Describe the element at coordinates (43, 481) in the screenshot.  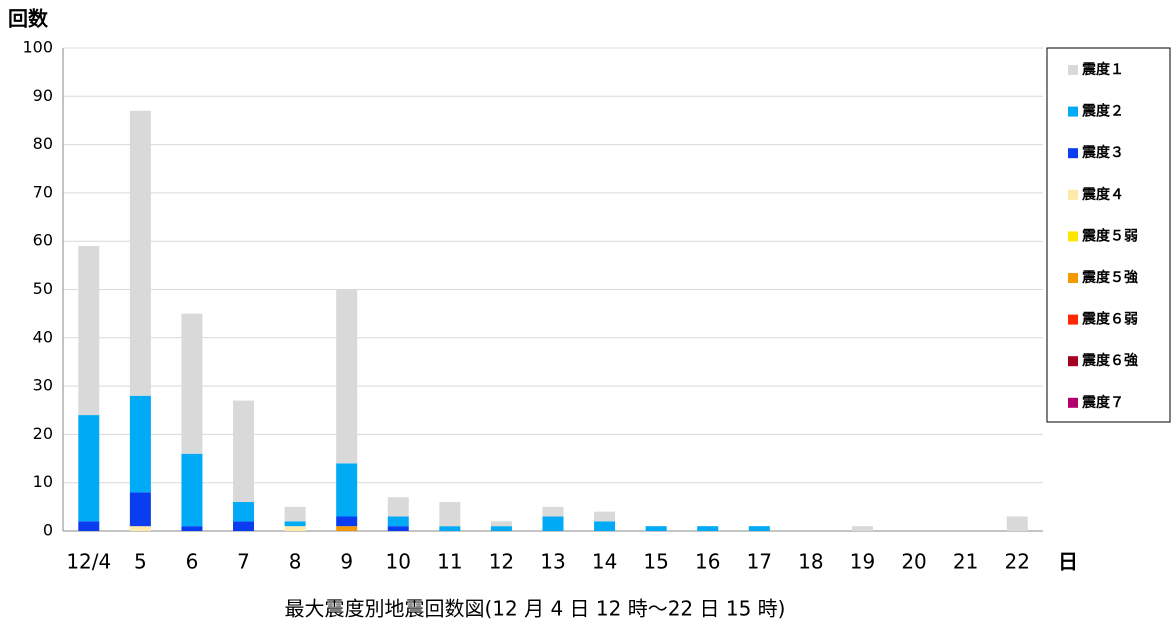
I see `y-tick-label: 10` at that location.